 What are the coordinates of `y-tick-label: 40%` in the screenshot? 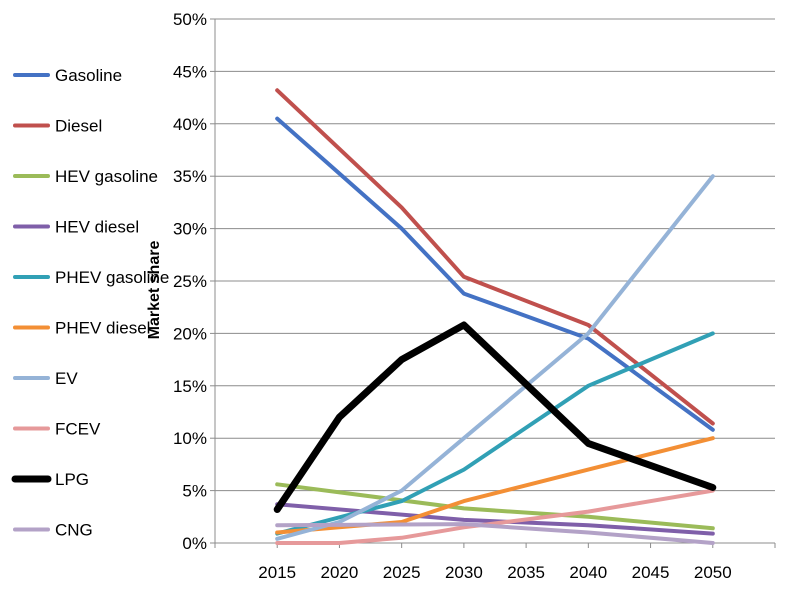 It's located at (190, 124).